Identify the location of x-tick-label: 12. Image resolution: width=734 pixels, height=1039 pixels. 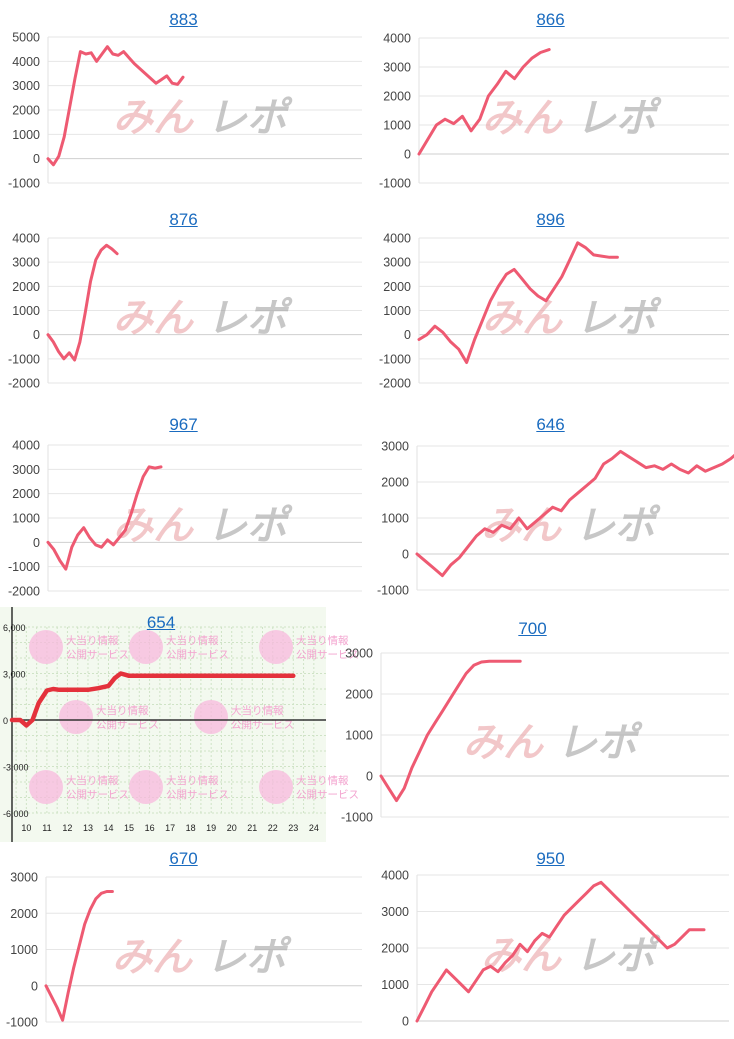
(67, 828).